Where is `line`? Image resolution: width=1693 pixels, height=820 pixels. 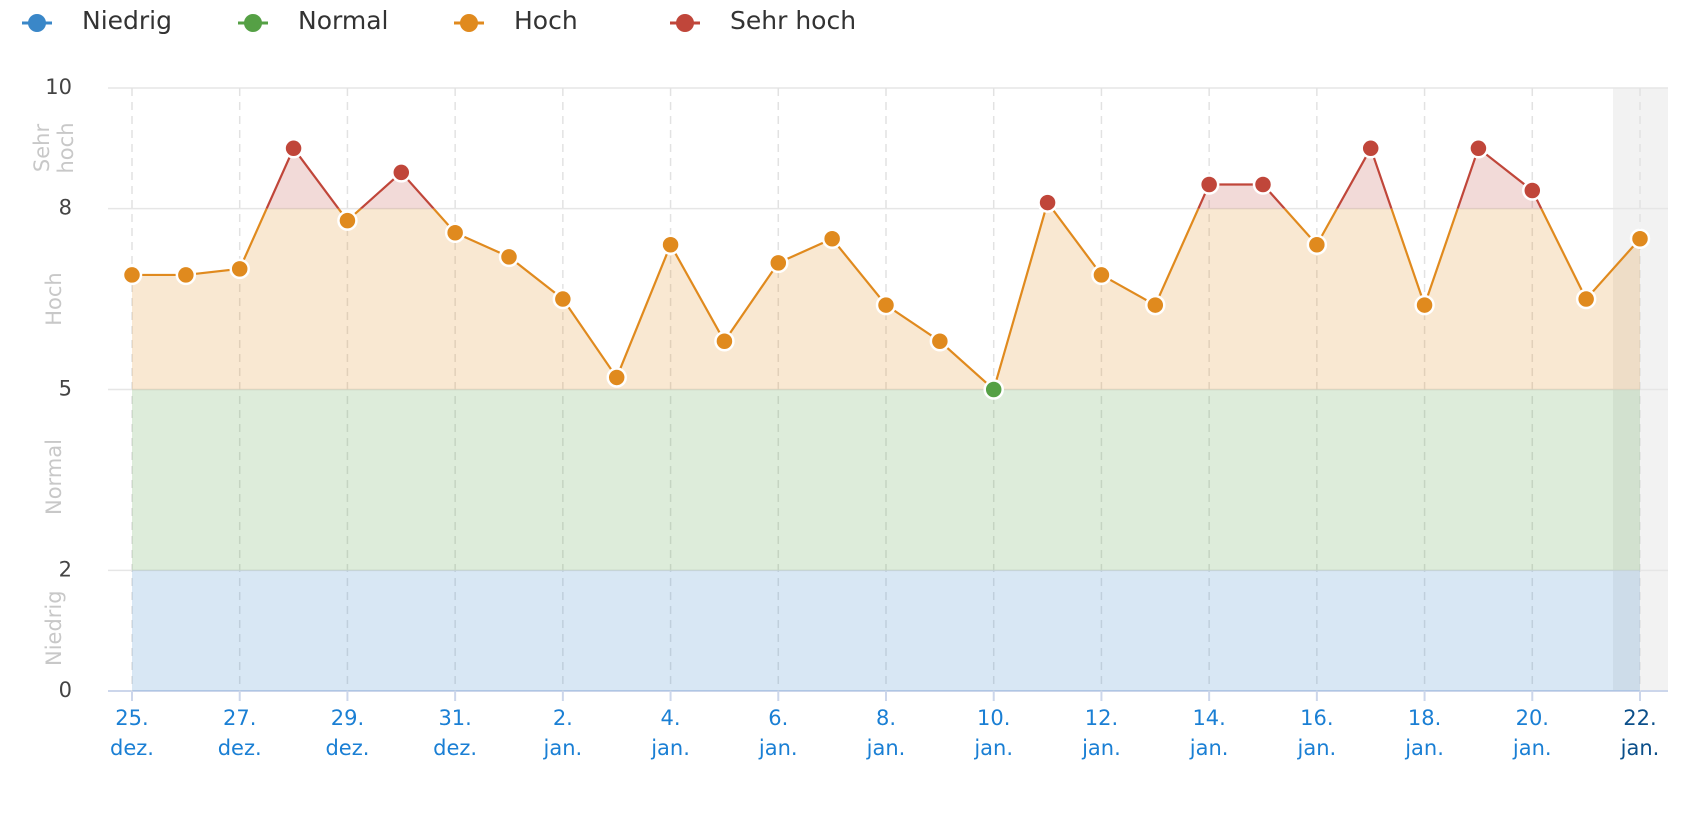
line is located at coordinates (904, 177).